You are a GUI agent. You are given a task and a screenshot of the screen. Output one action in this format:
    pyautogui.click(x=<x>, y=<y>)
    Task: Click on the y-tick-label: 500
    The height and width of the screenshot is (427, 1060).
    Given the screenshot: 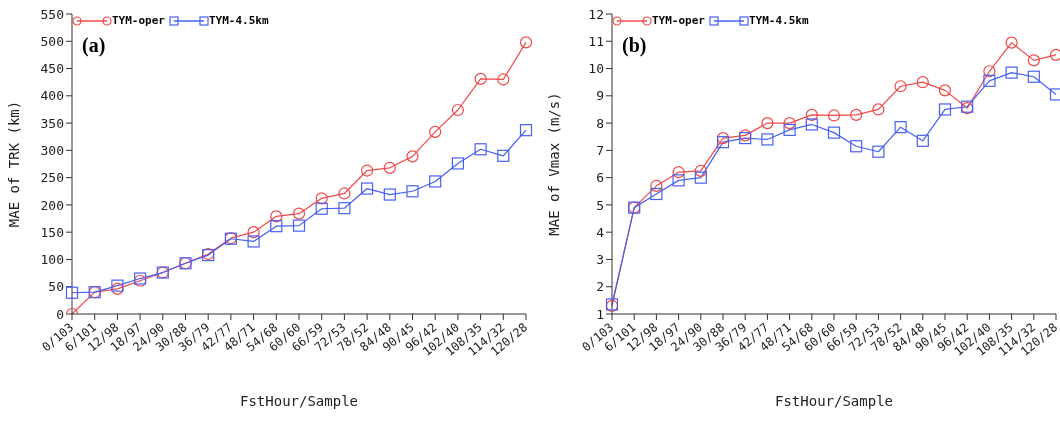 What is the action you would take?
    pyautogui.click(x=52, y=41)
    